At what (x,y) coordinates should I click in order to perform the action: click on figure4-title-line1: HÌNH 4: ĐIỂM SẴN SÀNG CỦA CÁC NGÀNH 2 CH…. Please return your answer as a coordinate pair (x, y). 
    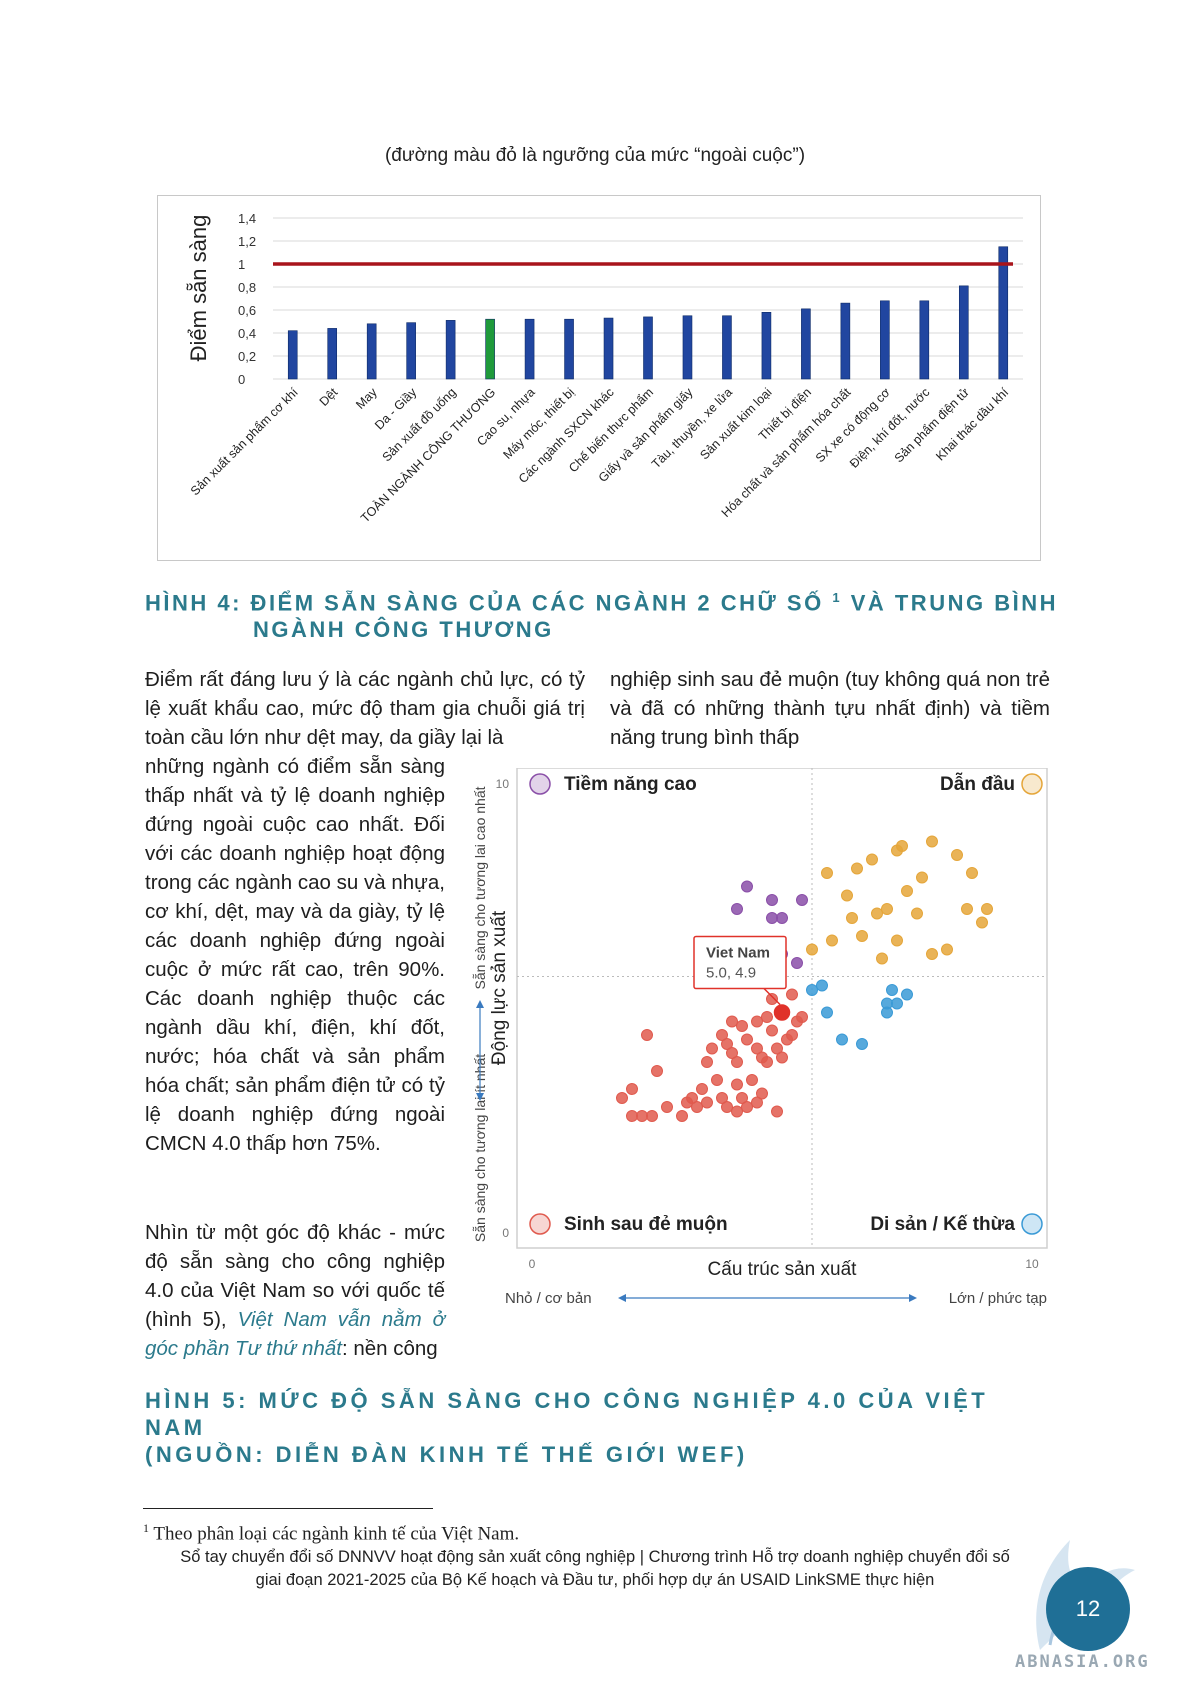
    Looking at the image, I should click on (484, 603).